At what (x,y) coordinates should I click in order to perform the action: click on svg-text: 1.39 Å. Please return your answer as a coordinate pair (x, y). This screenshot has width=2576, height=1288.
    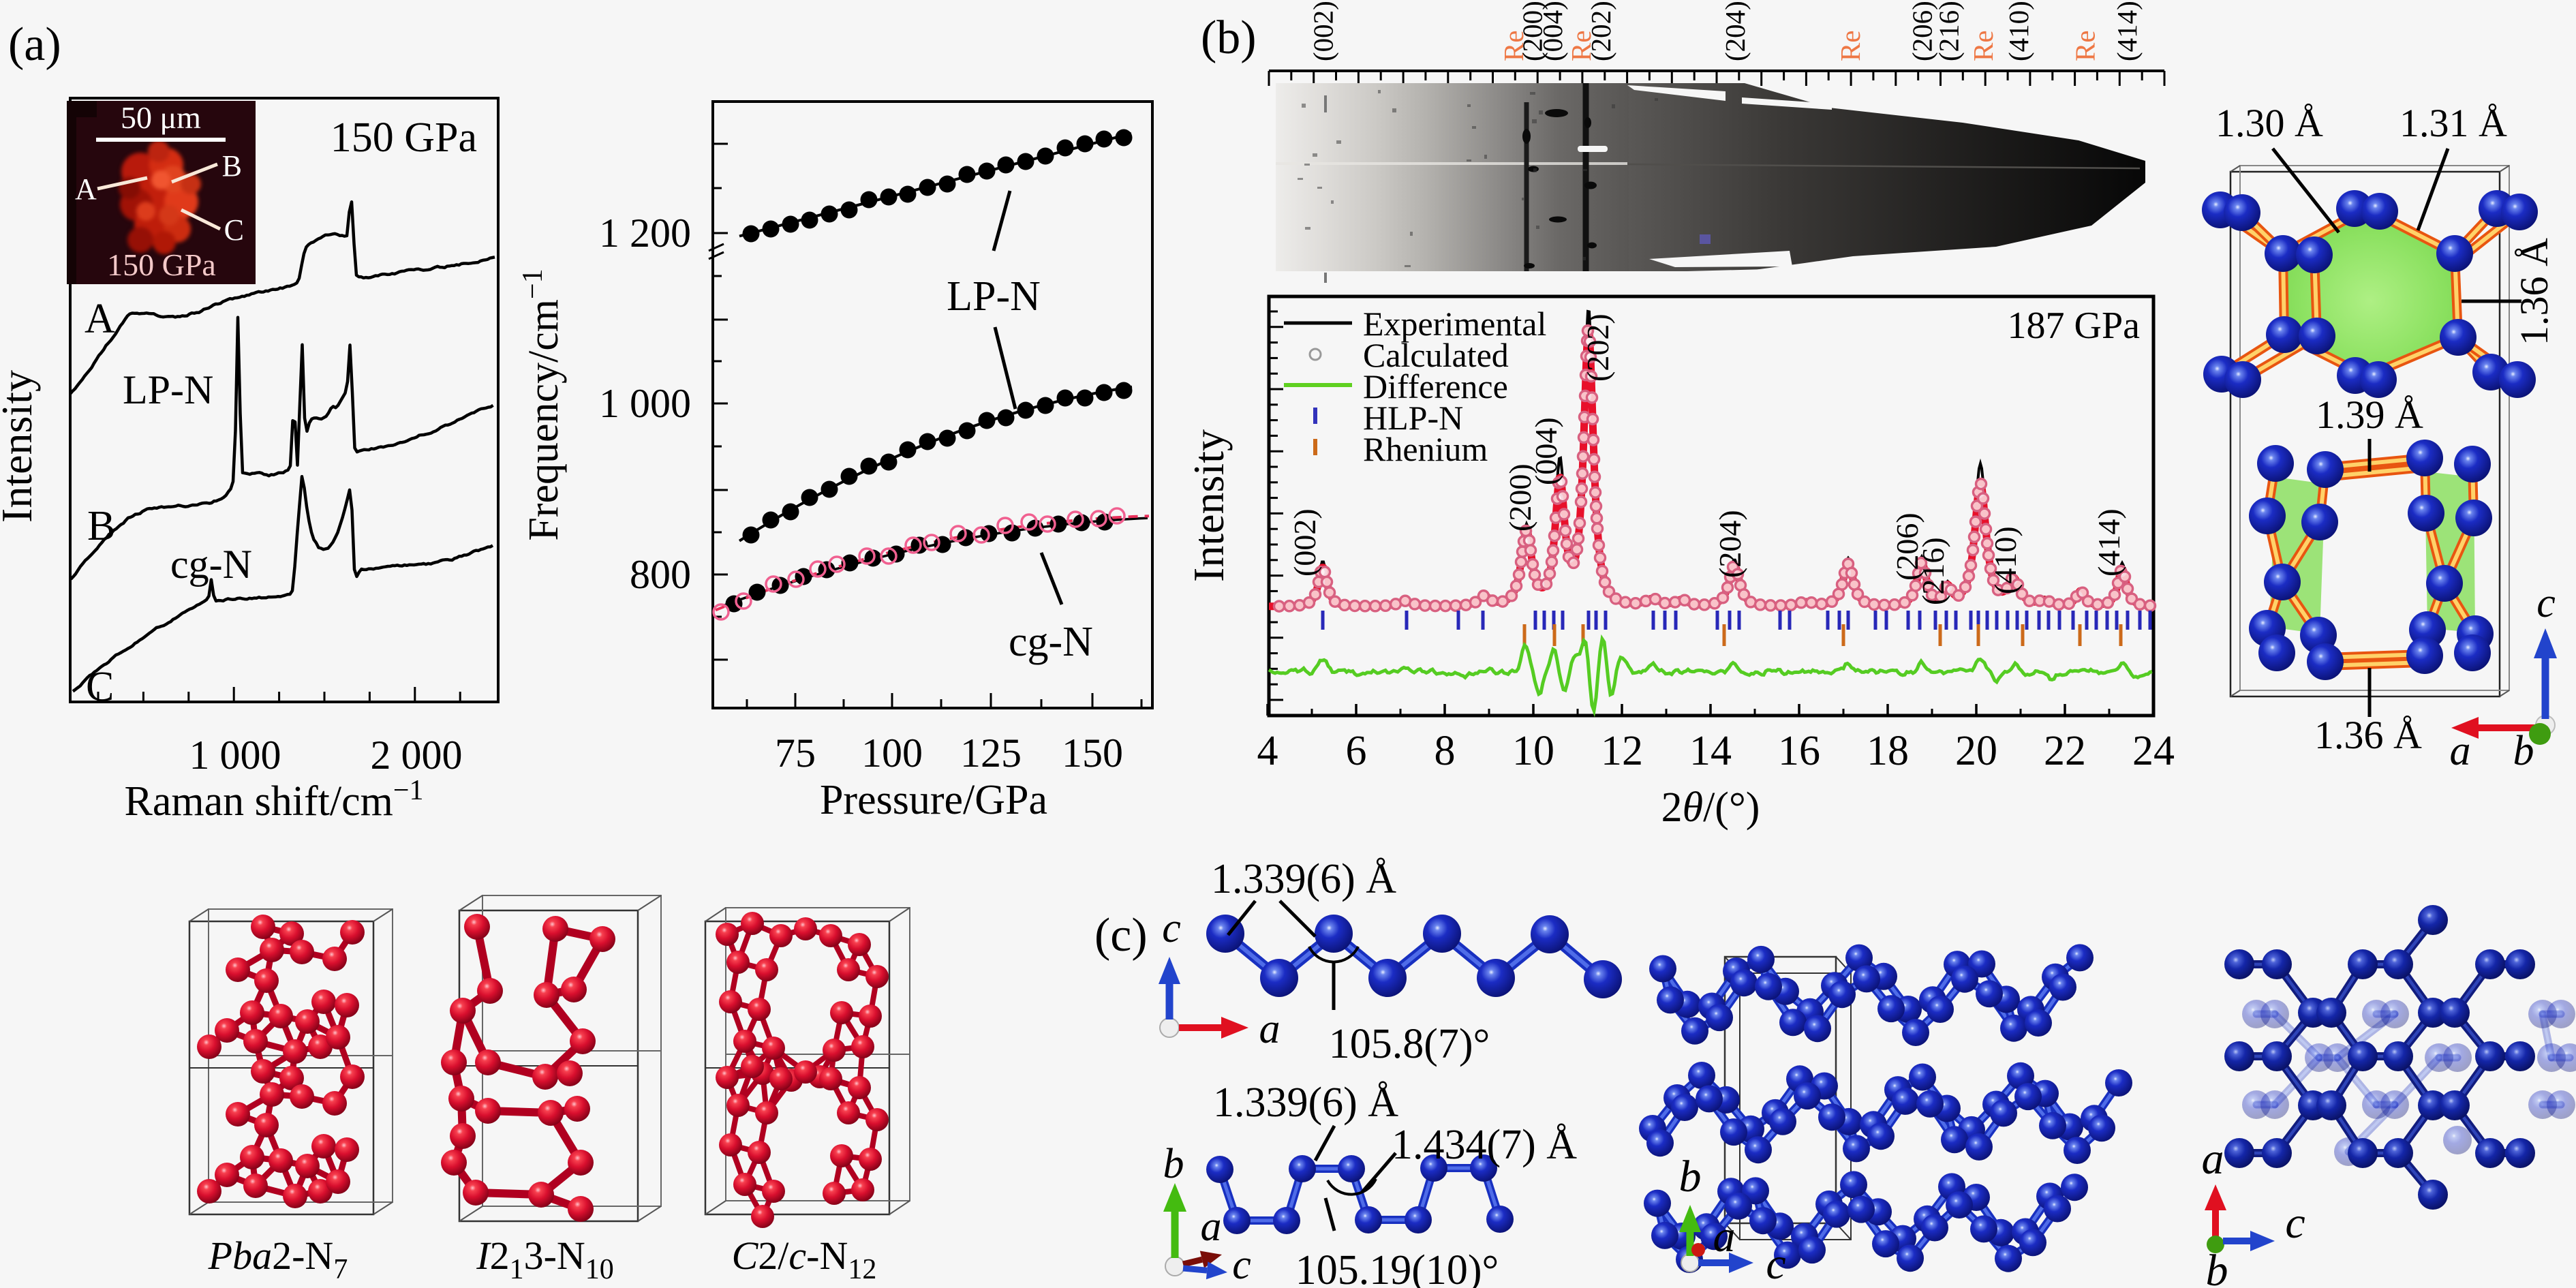
    Looking at the image, I should click on (2369, 415).